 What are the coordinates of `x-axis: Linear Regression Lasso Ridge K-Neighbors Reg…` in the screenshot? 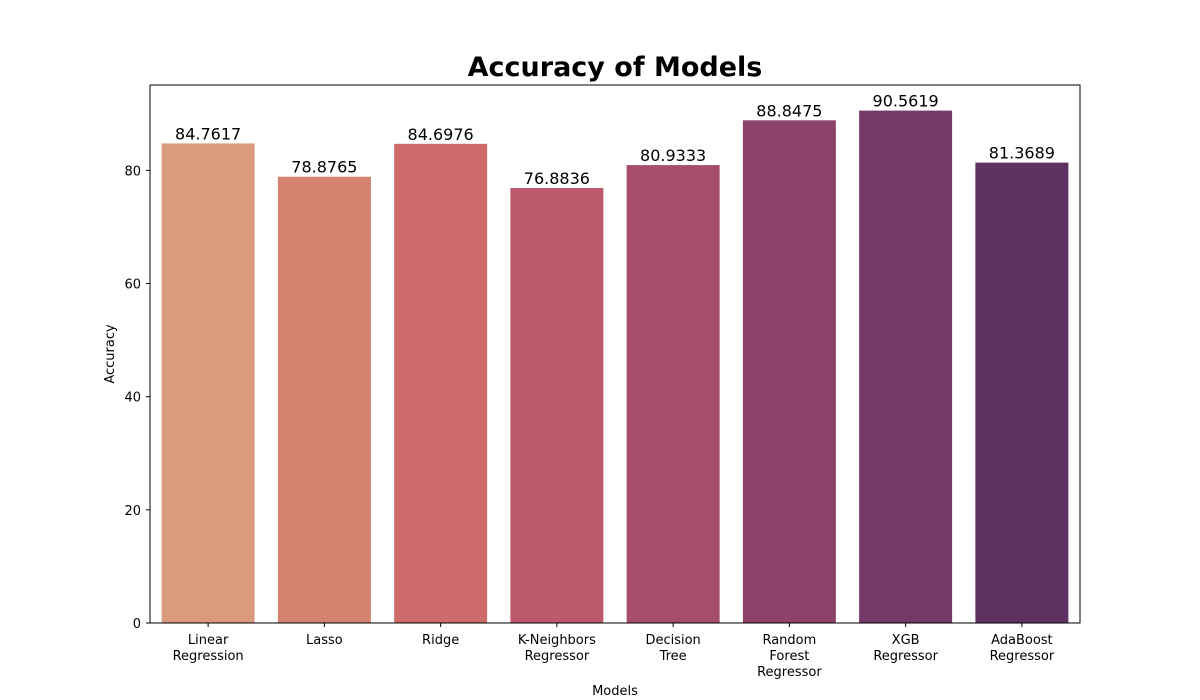 It's located at (614, 651).